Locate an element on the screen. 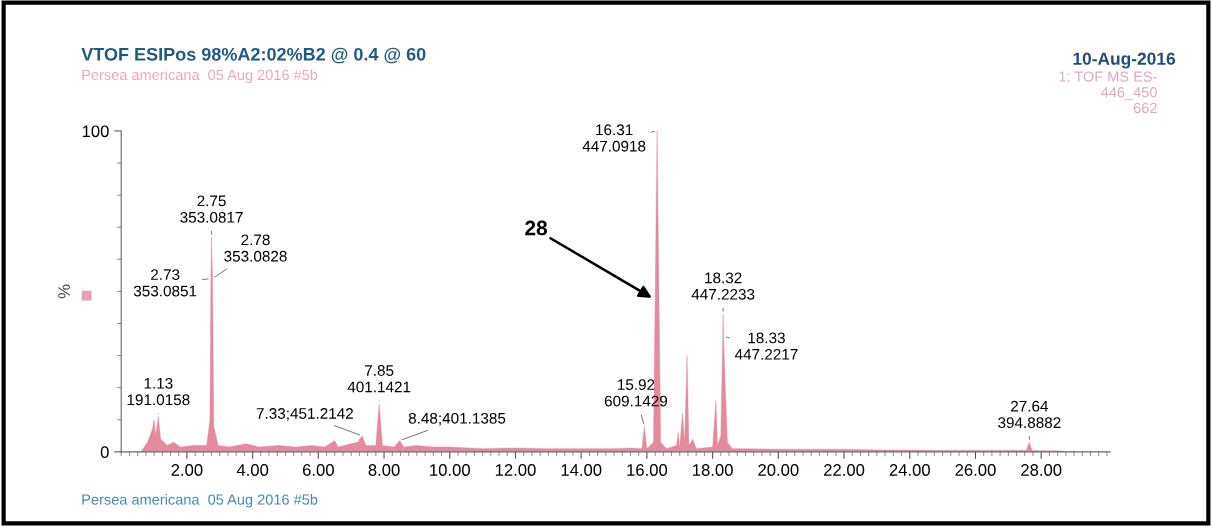 This screenshot has width=1212, height=526. chart-subtitle: Persea americana 05 Aug 2016 #5b is located at coordinates (200, 76).